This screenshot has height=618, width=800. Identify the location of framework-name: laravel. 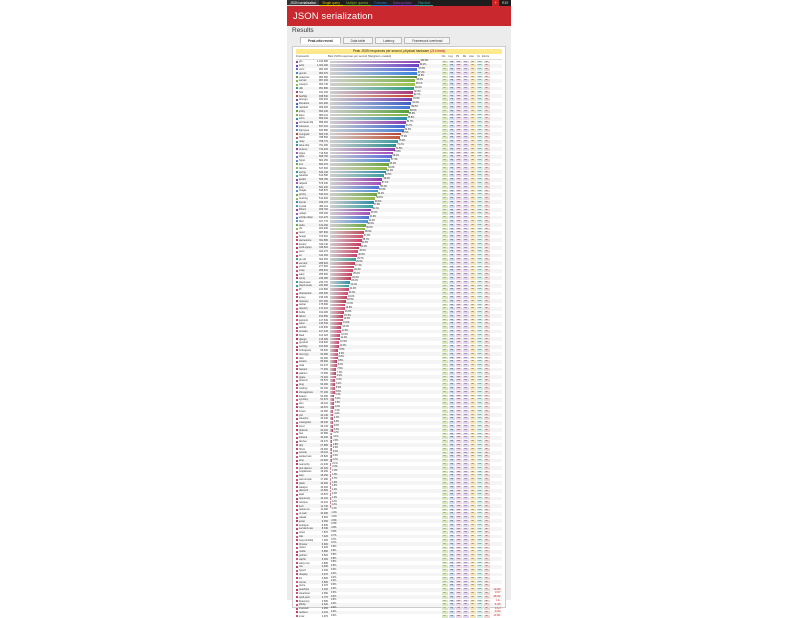
(303, 396).